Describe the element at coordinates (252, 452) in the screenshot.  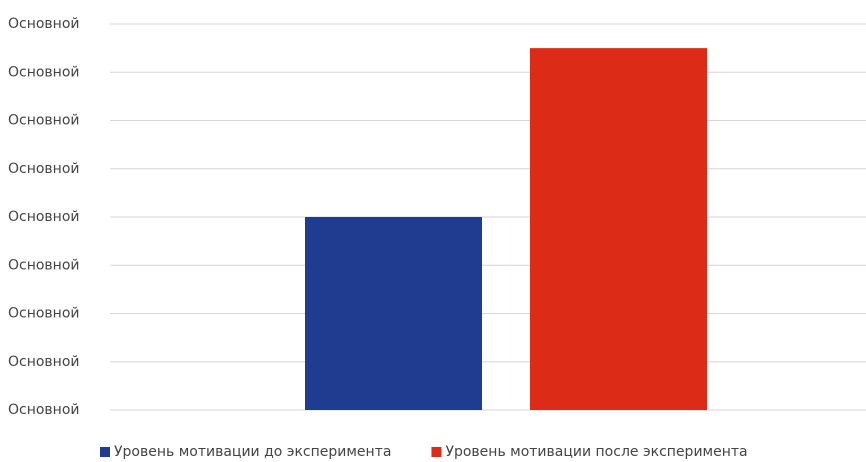
I see `legend-label: Уровень мотивации до эксперимента` at that location.